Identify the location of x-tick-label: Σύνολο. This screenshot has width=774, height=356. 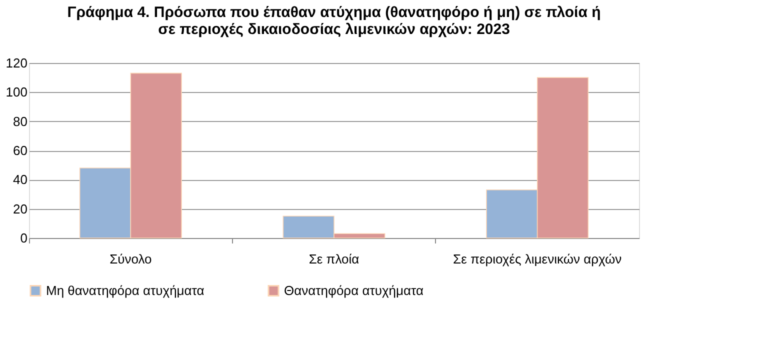
(131, 259).